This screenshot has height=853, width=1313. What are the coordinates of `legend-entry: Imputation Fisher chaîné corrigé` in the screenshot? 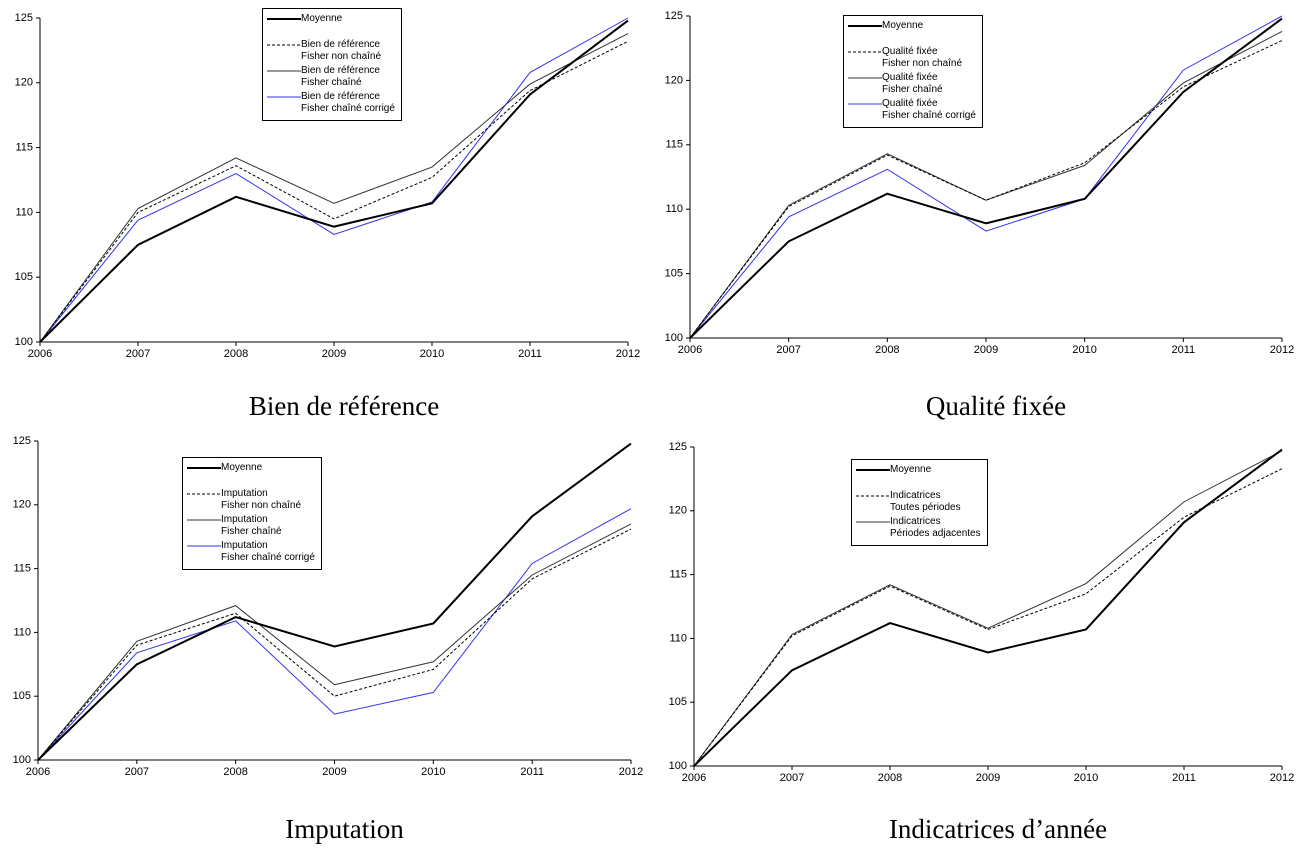 It's located at (251, 552).